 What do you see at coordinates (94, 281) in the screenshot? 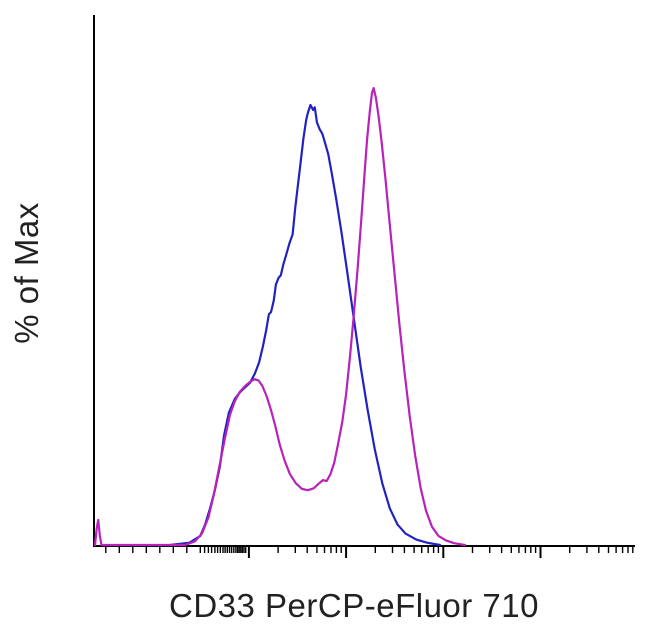
I see `y-axis-line` at bounding box center [94, 281].